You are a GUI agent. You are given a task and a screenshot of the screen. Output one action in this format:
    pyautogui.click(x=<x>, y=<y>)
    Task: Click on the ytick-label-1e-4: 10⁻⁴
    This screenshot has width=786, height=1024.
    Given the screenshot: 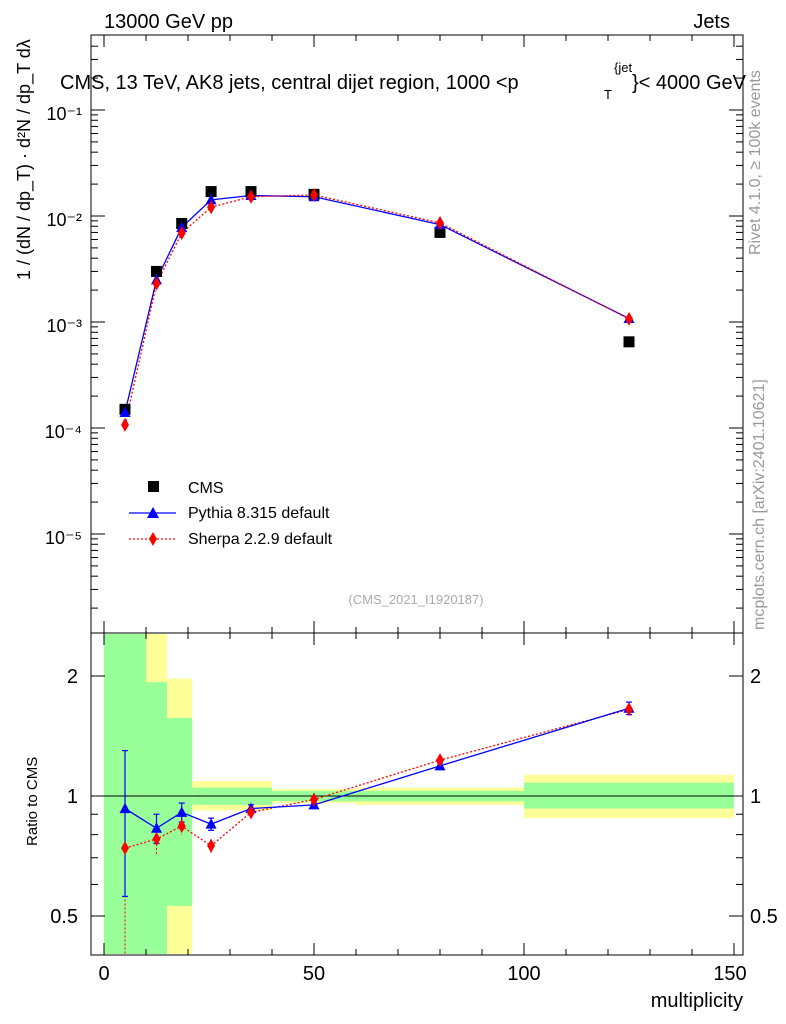 What is the action you would take?
    pyautogui.click(x=63, y=432)
    